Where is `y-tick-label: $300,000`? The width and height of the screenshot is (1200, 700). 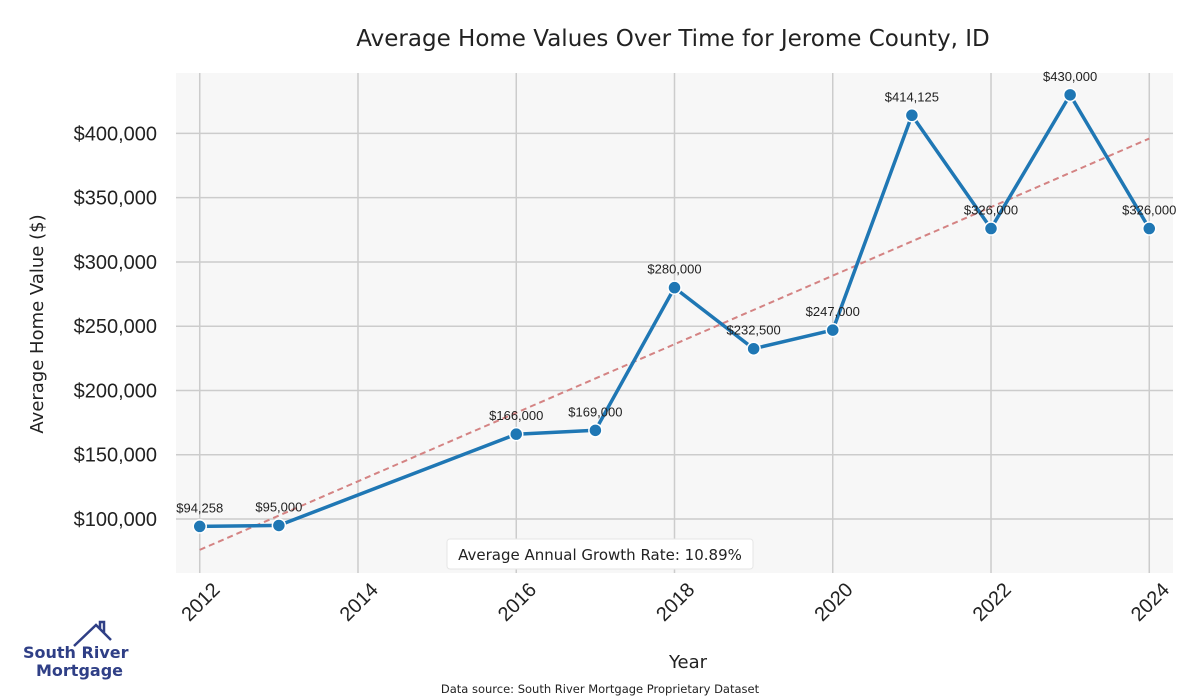
y-tick-label: $300,000 is located at coordinates (115, 263).